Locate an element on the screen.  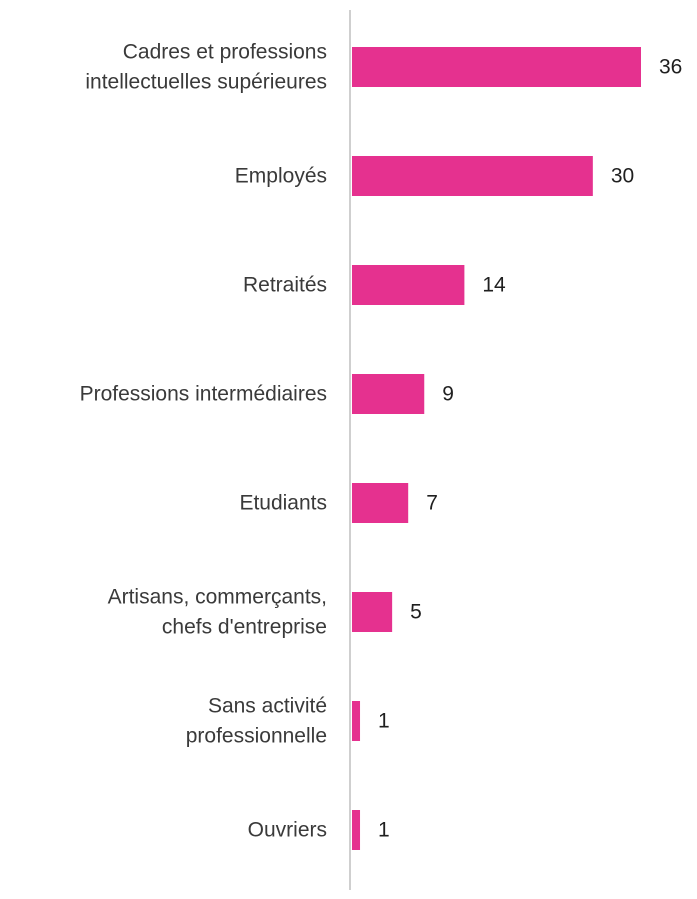
category-tick-label: Employés is located at coordinates (281, 176).